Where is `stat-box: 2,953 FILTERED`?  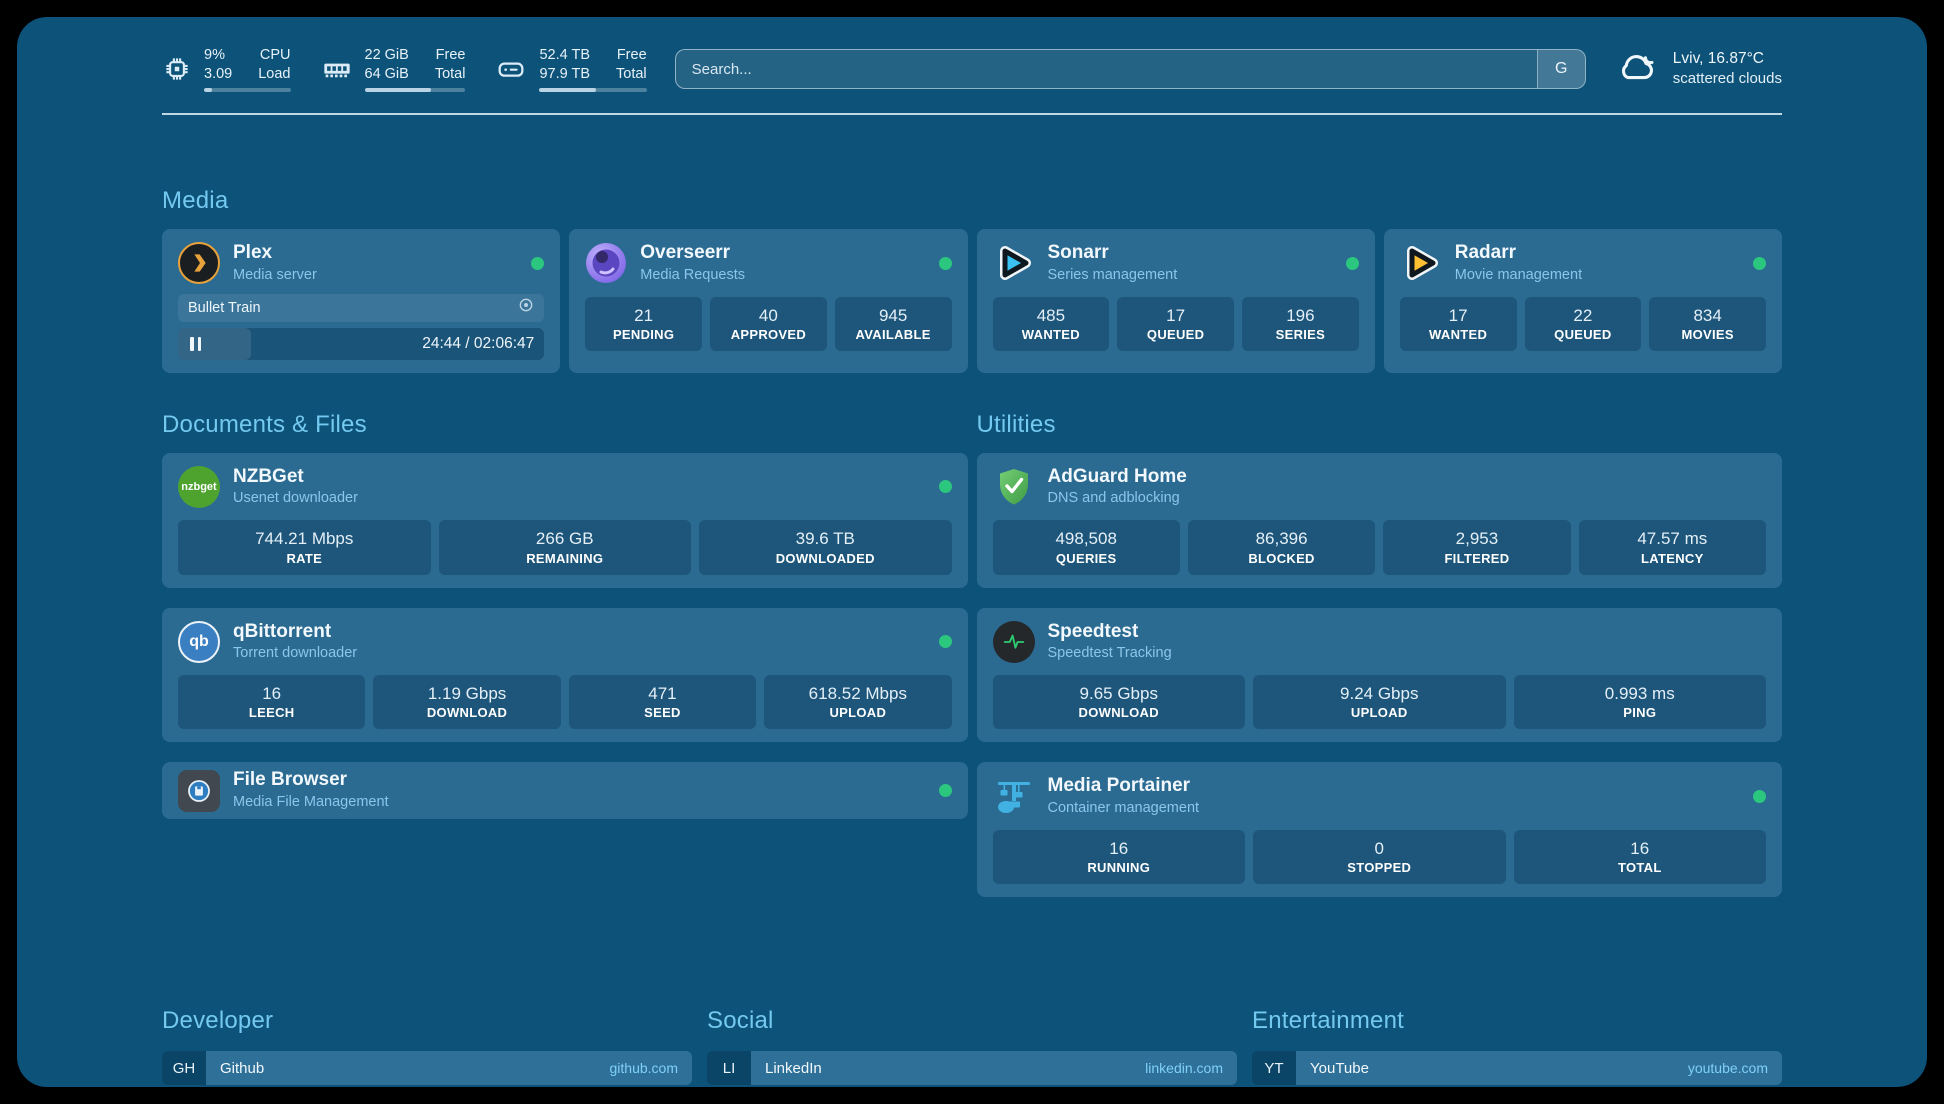
stat-box: 2,953 FILTERED is located at coordinates (1477, 547).